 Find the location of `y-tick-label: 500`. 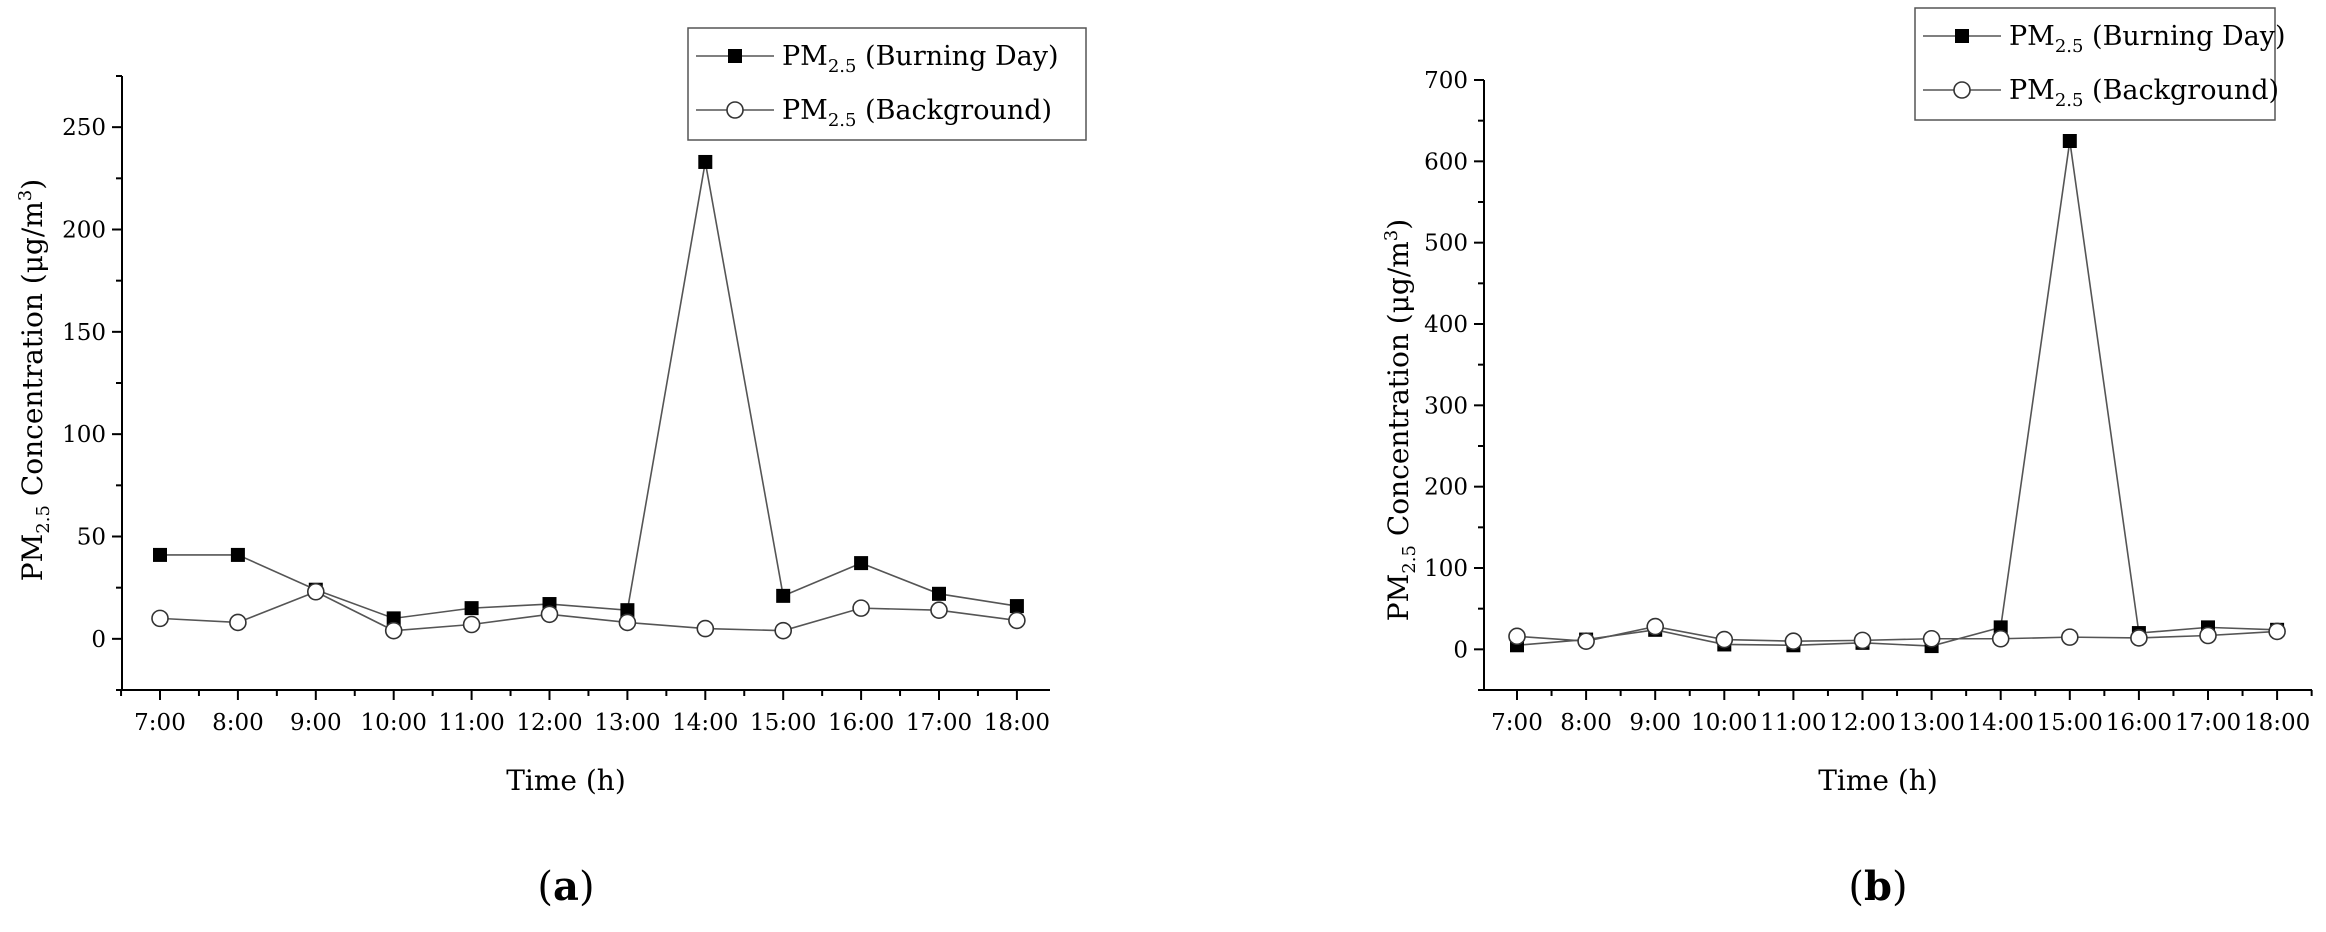

y-tick-label: 500 is located at coordinates (1446, 244).